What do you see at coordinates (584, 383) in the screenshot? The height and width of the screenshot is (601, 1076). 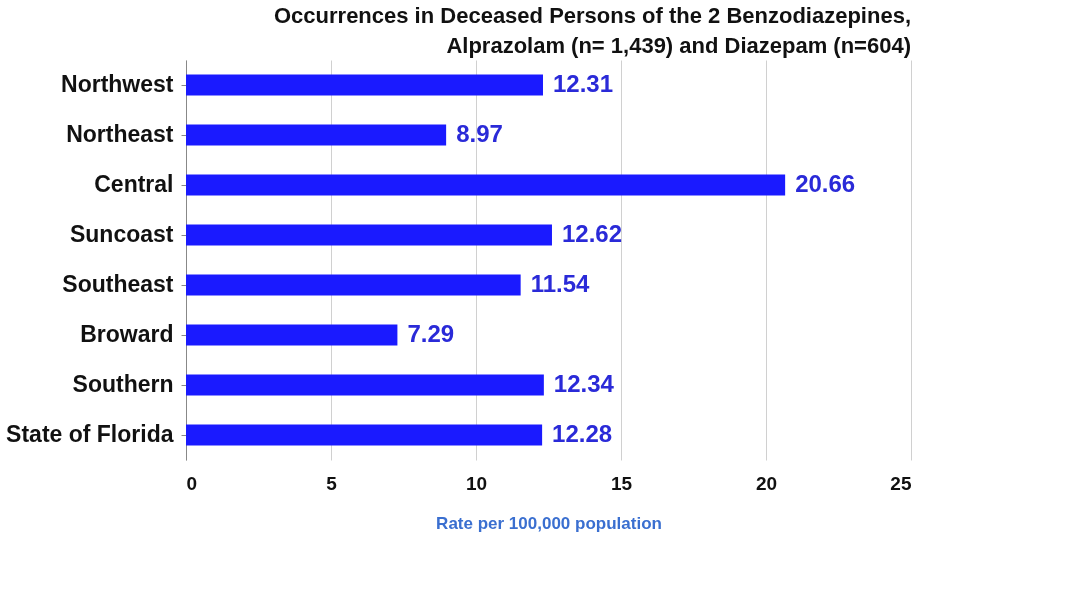 I see `data-label: 12.34` at bounding box center [584, 383].